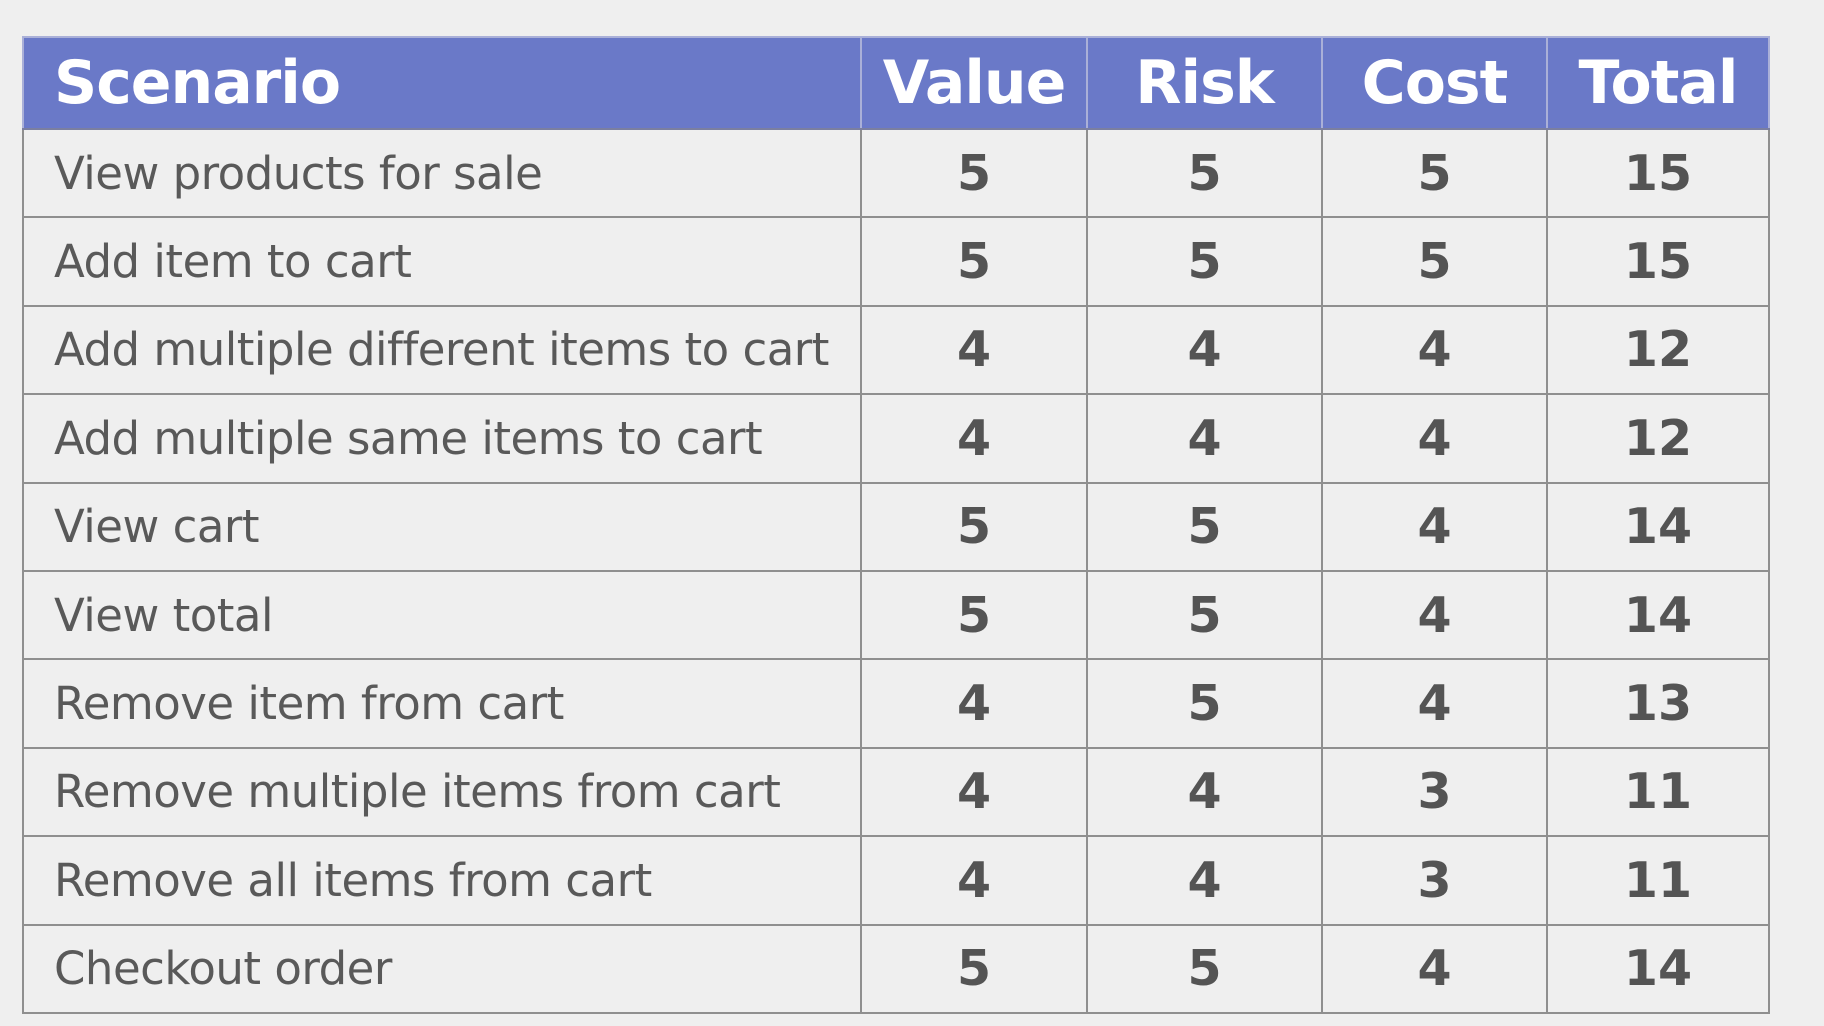 This screenshot has width=1824, height=1026. Describe the element at coordinates (442, 615) in the screenshot. I see `scenario-cell: View total` at that location.